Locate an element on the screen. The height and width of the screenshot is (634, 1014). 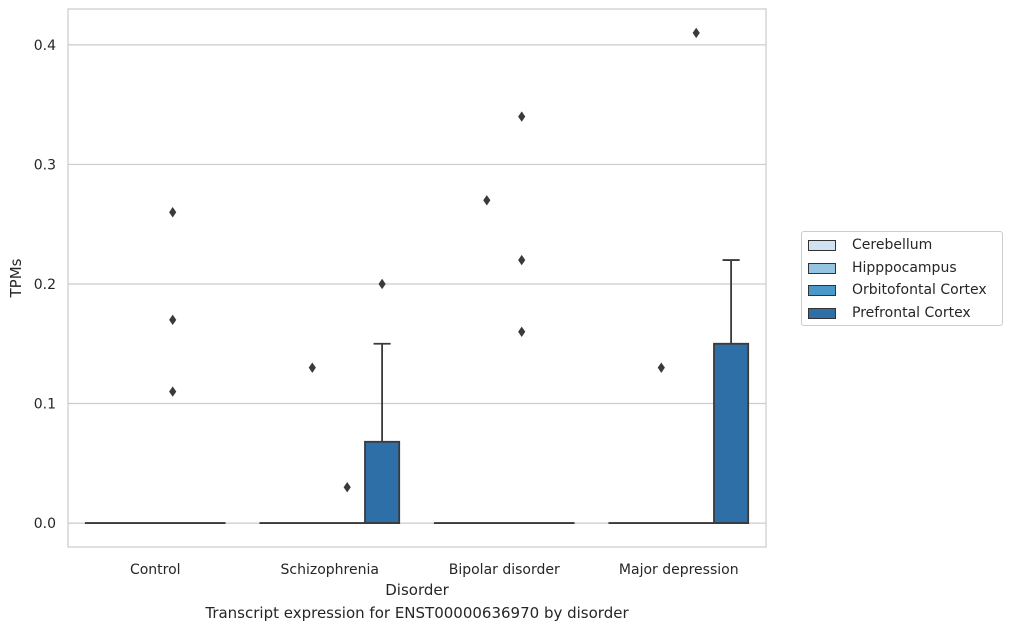
legend-item-hippocampus: Hipppocampus is located at coordinates (882, 268).